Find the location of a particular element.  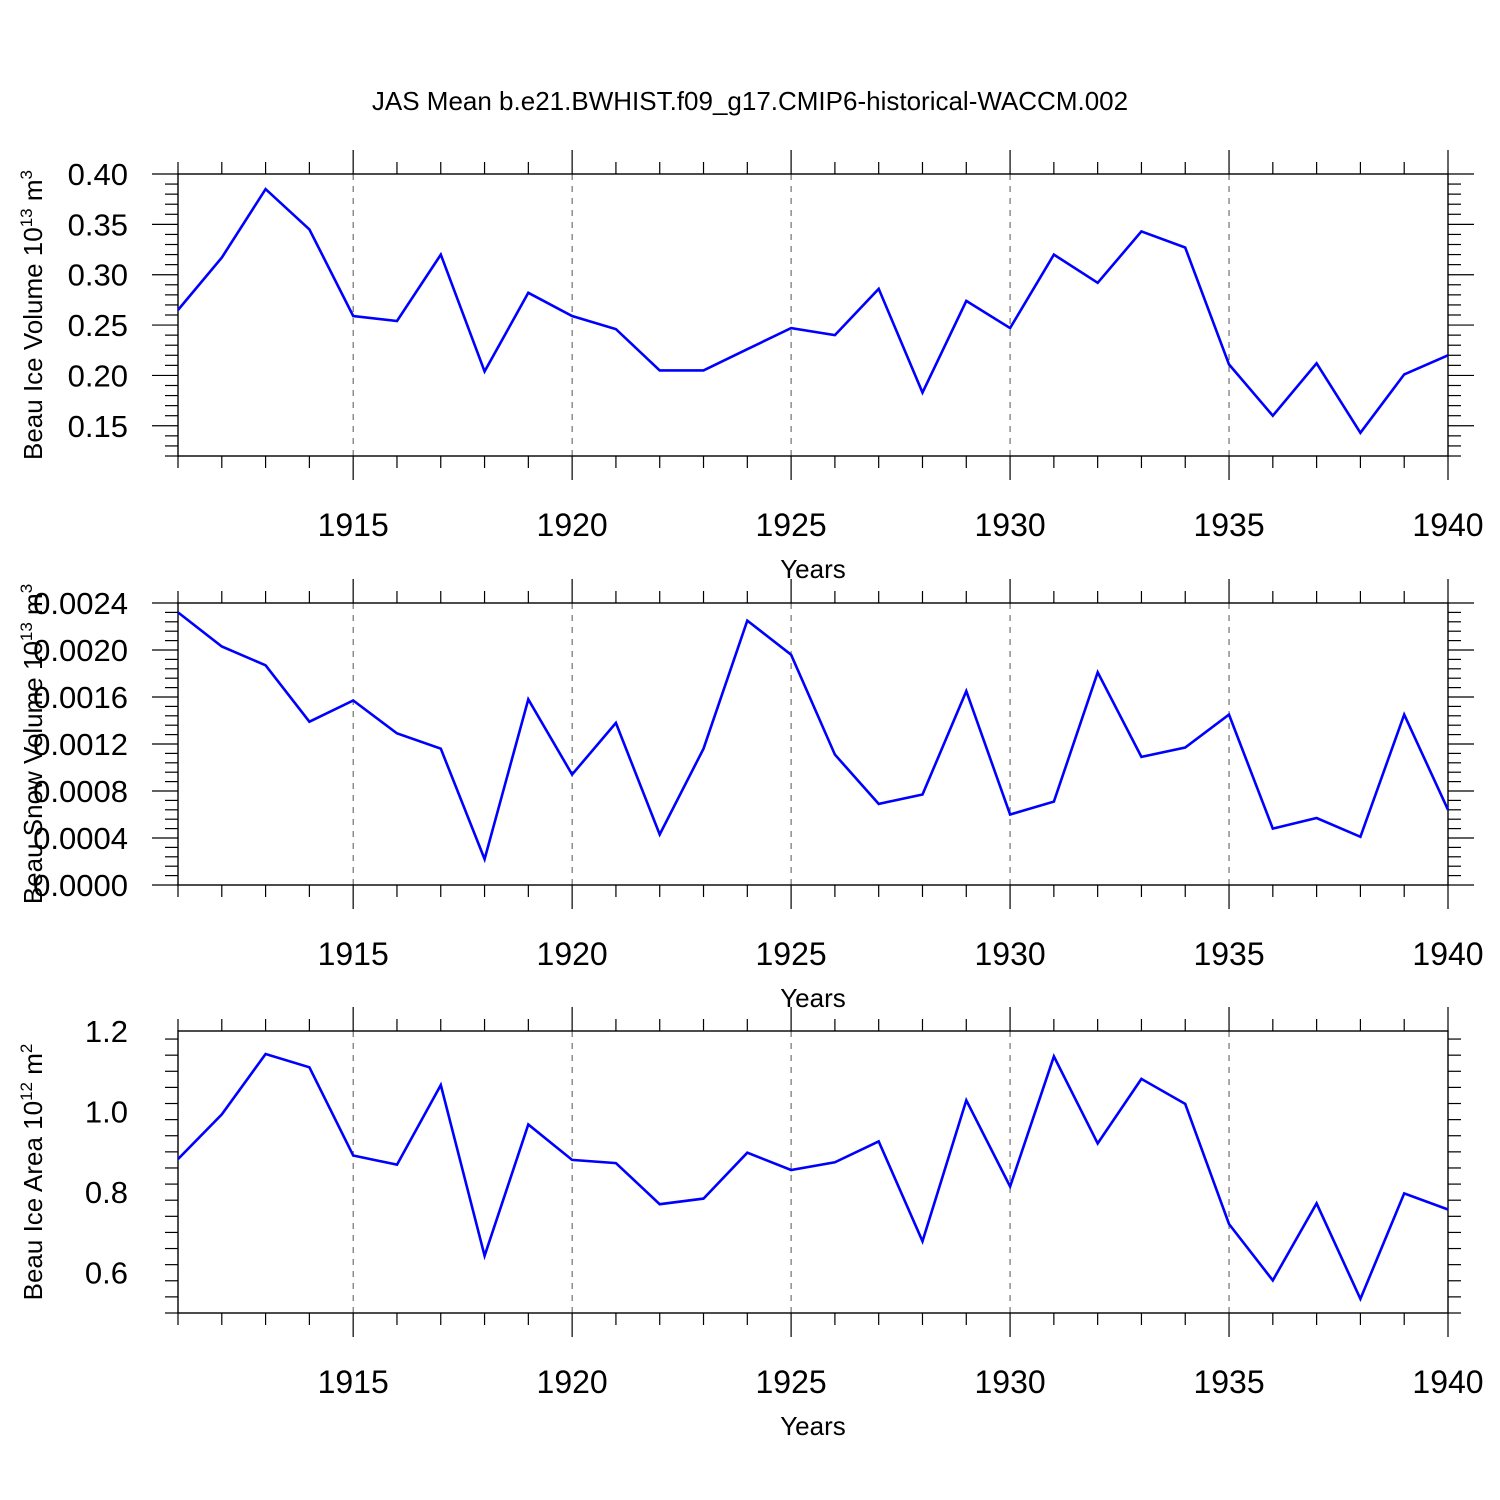

y-tick-label: 0.40 is located at coordinates (98, 174).